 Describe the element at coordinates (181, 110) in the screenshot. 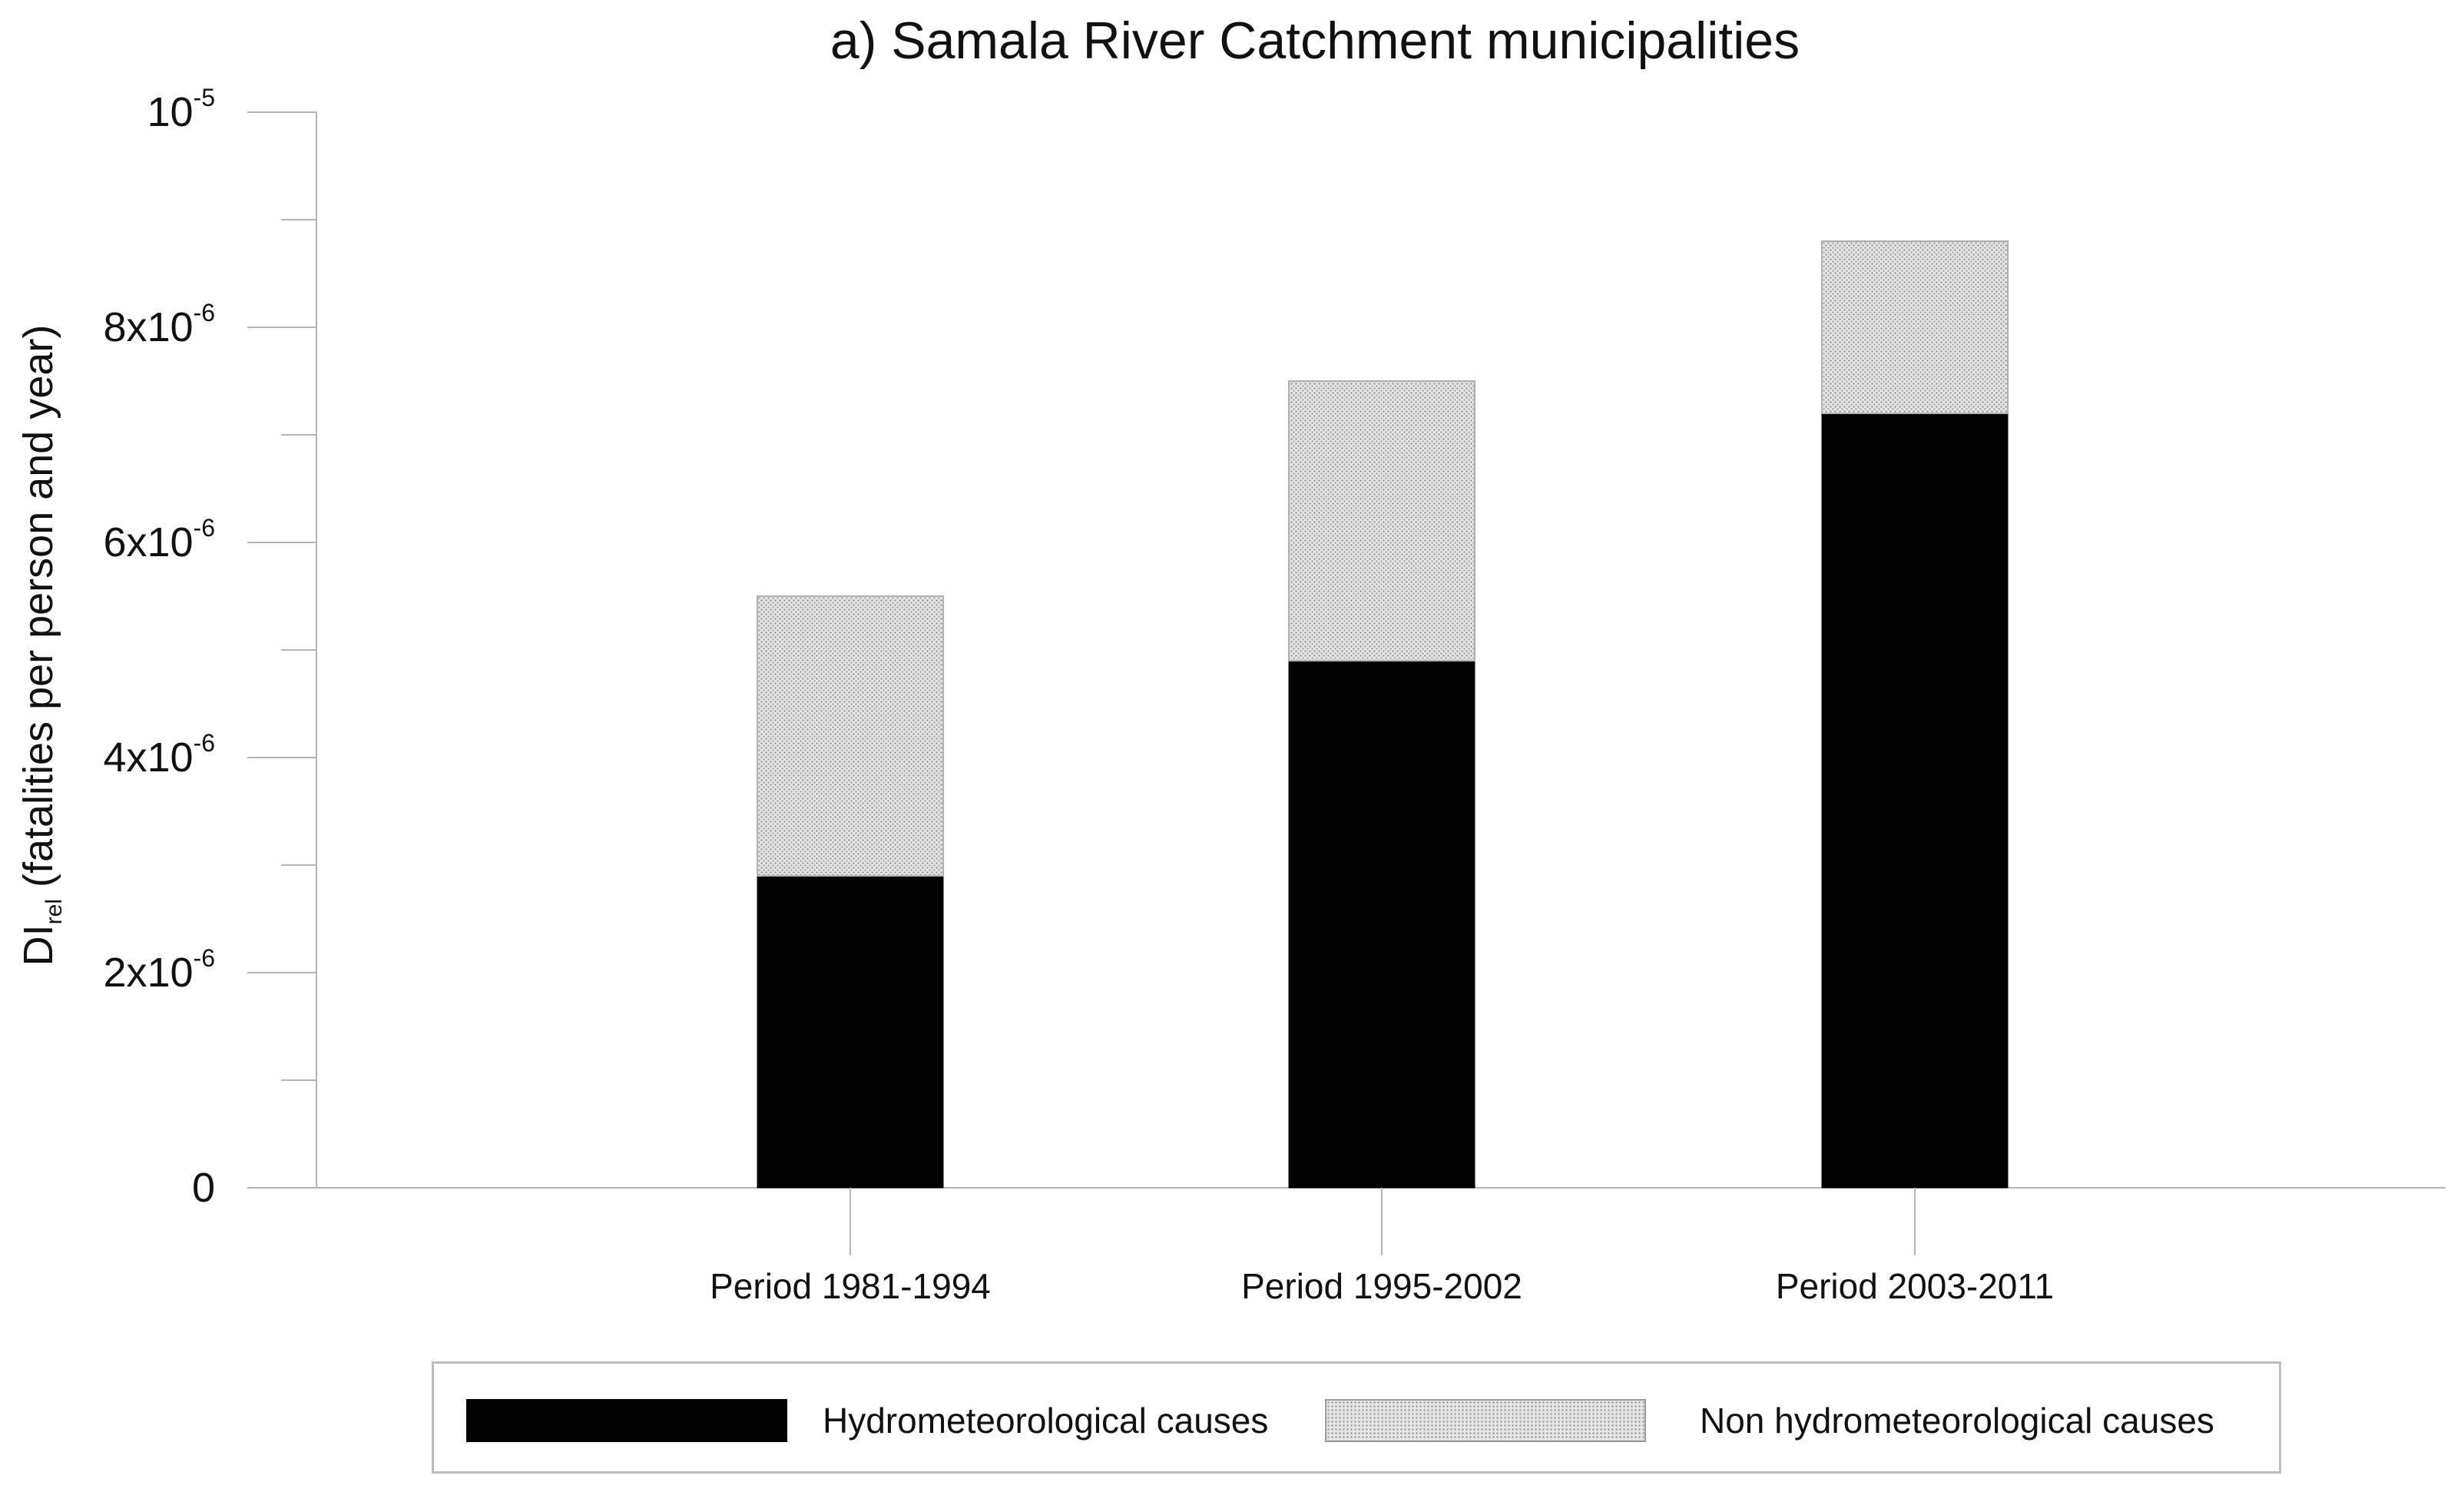

I see `y-tick-label: 10-5` at that location.